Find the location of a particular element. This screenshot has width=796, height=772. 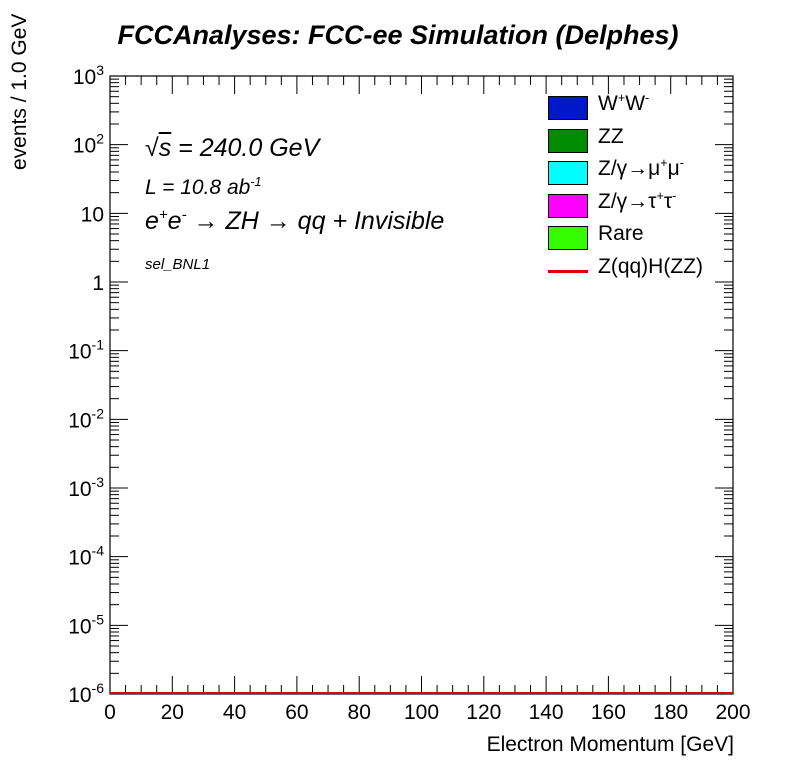

x-tick-label: 20 is located at coordinates (172, 712).